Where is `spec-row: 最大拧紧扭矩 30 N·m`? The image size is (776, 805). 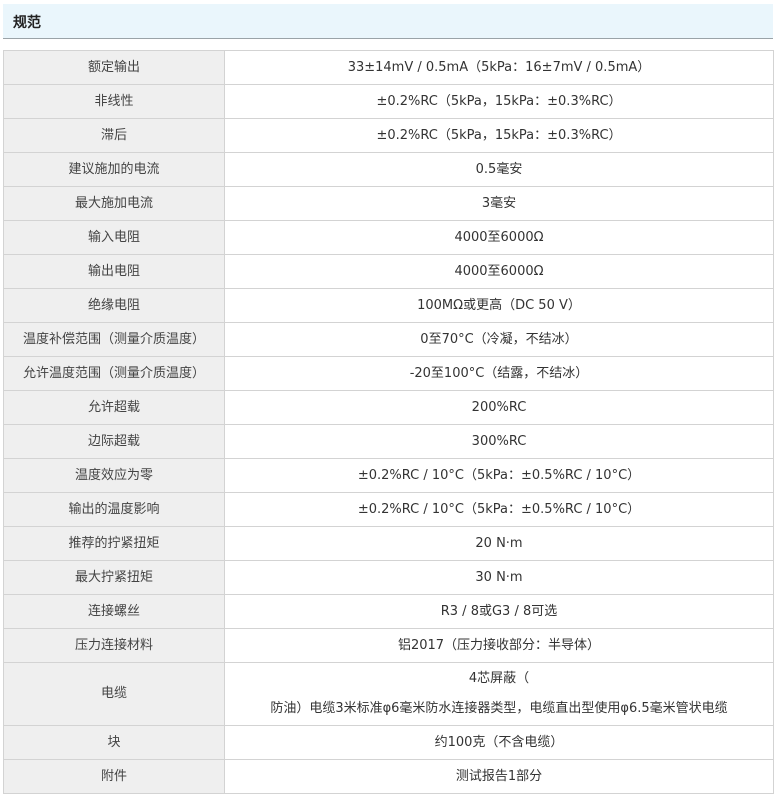 spec-row: 最大拧紧扭矩 30 N·m is located at coordinates (388, 577).